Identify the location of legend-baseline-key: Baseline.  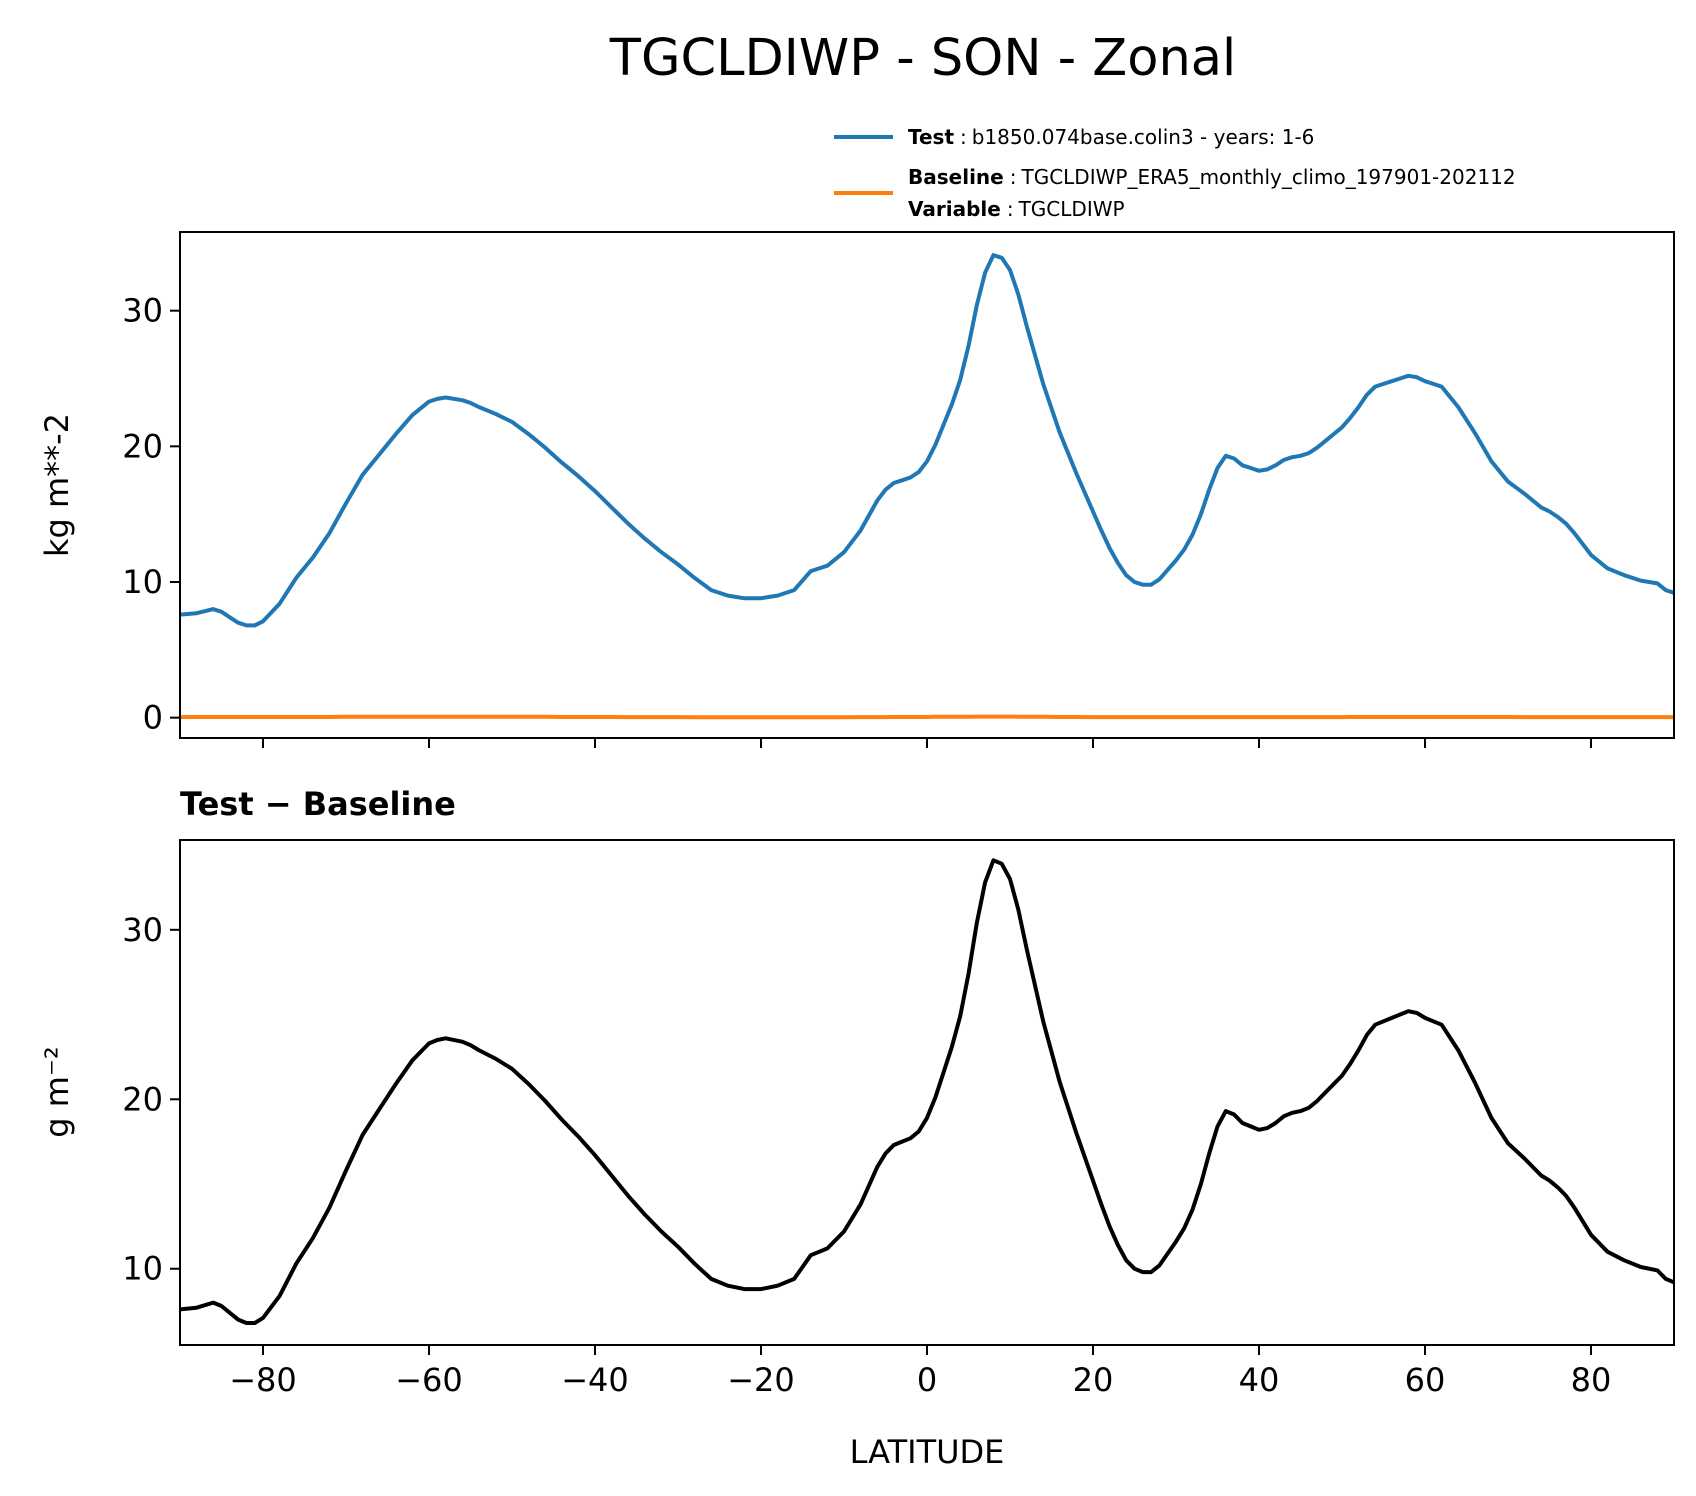
(956, 177).